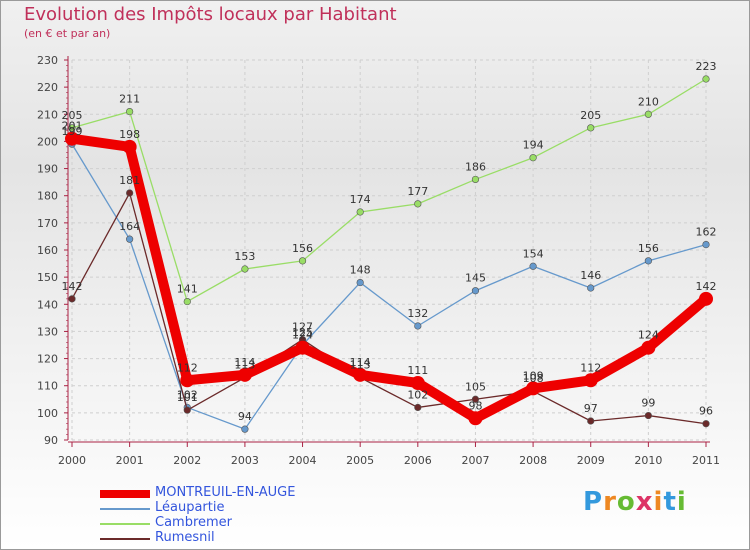  What do you see at coordinates (194, 522) in the screenshot?
I see `legend-label: Cambremer` at bounding box center [194, 522].